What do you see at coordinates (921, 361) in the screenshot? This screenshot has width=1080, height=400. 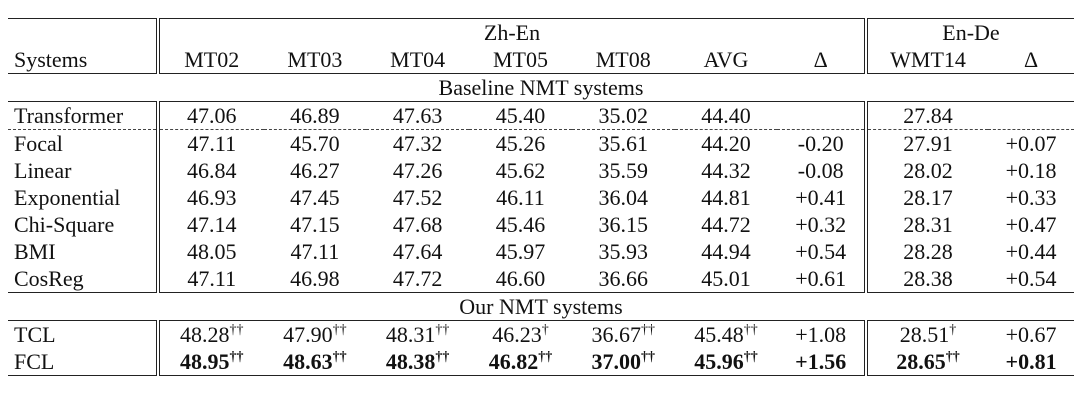 I see `cell-value: 28.65` at bounding box center [921, 361].